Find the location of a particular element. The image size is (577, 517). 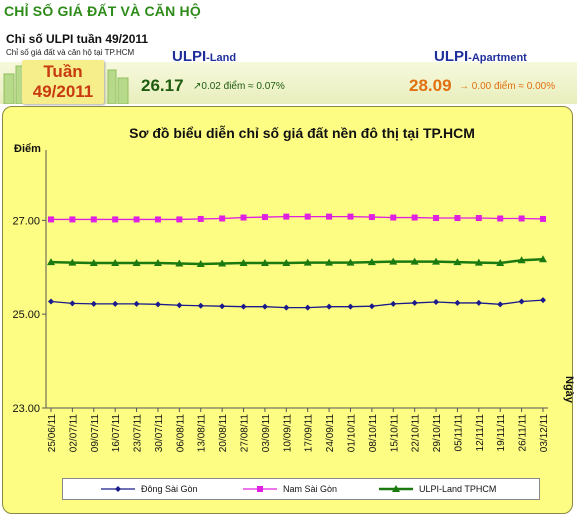

ulpi-apartment-brand: ULPI-Apartment is located at coordinates (480, 56).